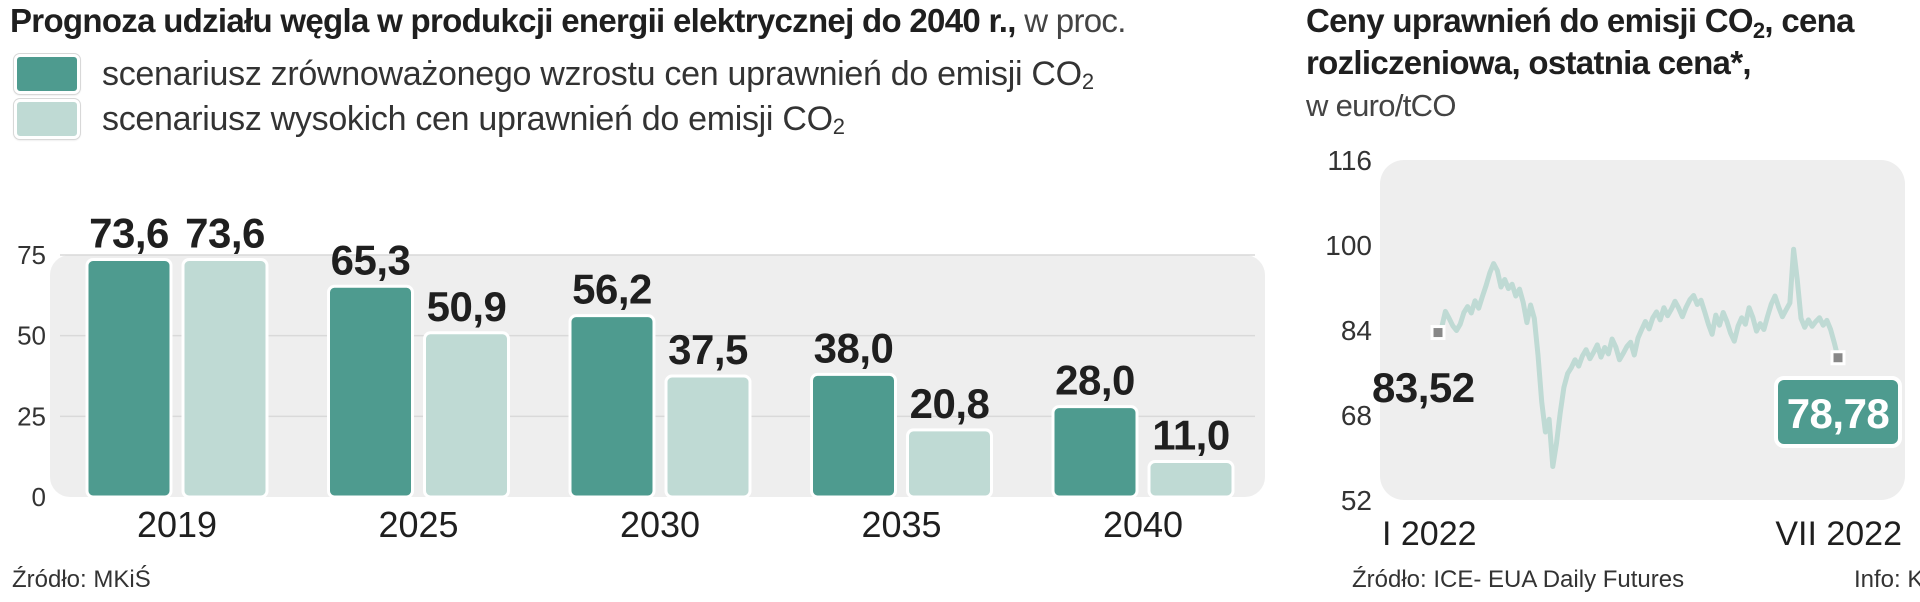  I want to click on bar-value-label: 37,5, so click(708, 349).